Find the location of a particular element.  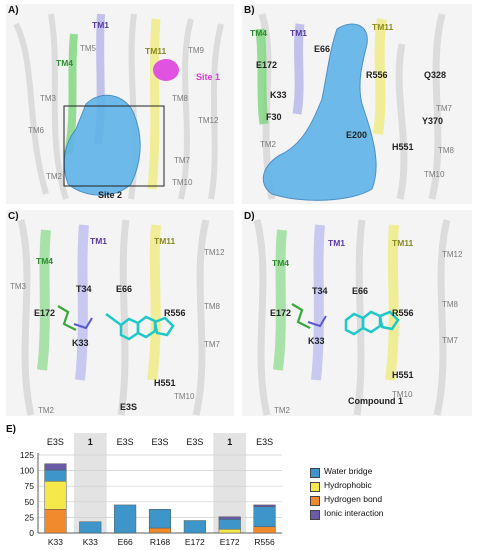

x-tick-label: R168 is located at coordinates (160, 542).